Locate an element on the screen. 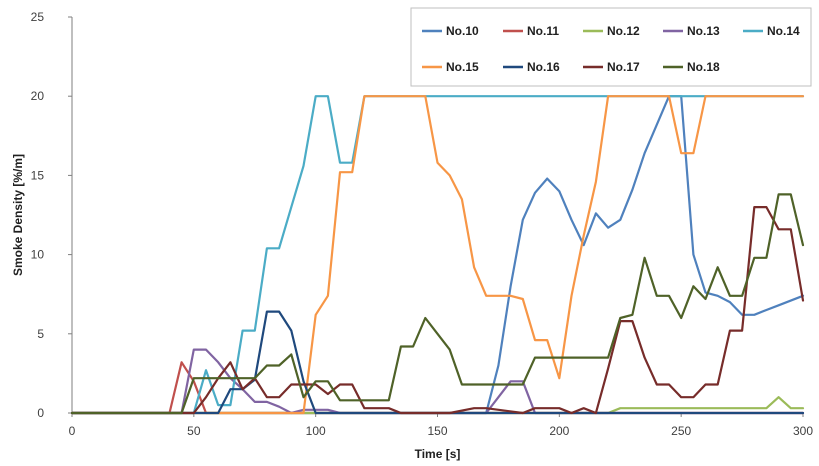 The height and width of the screenshot is (466, 819). y-tick-label: 20 is located at coordinates (38, 96).